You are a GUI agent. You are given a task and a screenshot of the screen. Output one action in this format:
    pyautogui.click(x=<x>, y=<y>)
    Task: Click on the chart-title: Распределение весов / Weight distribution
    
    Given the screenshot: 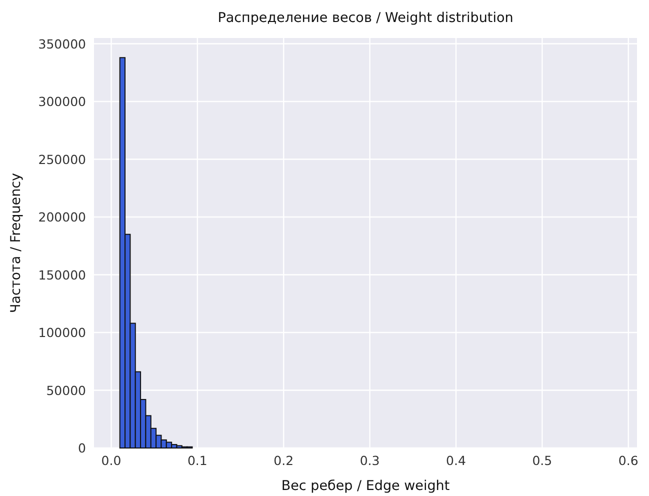 What is the action you would take?
    pyautogui.click(x=366, y=18)
    